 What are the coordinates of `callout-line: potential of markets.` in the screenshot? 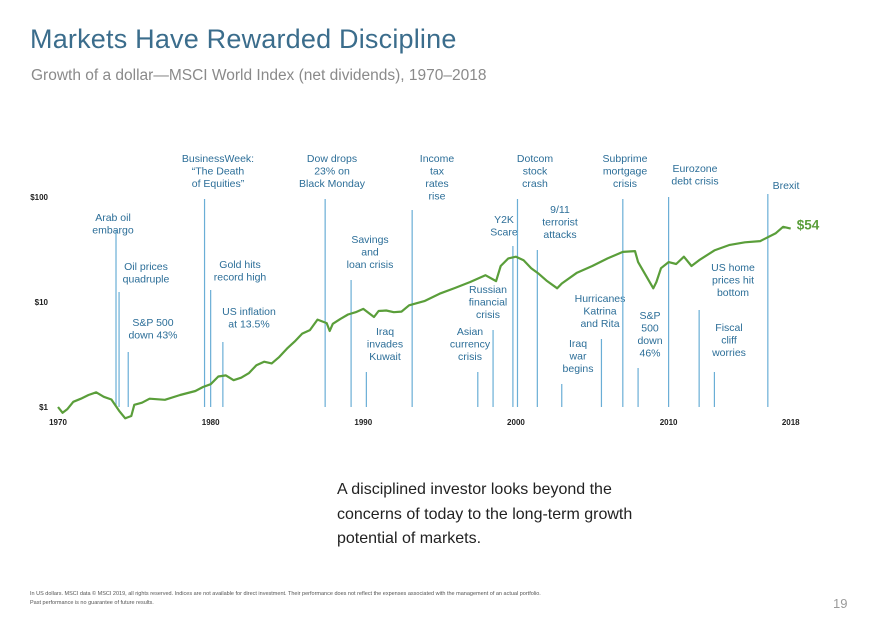 It's located at (409, 538).